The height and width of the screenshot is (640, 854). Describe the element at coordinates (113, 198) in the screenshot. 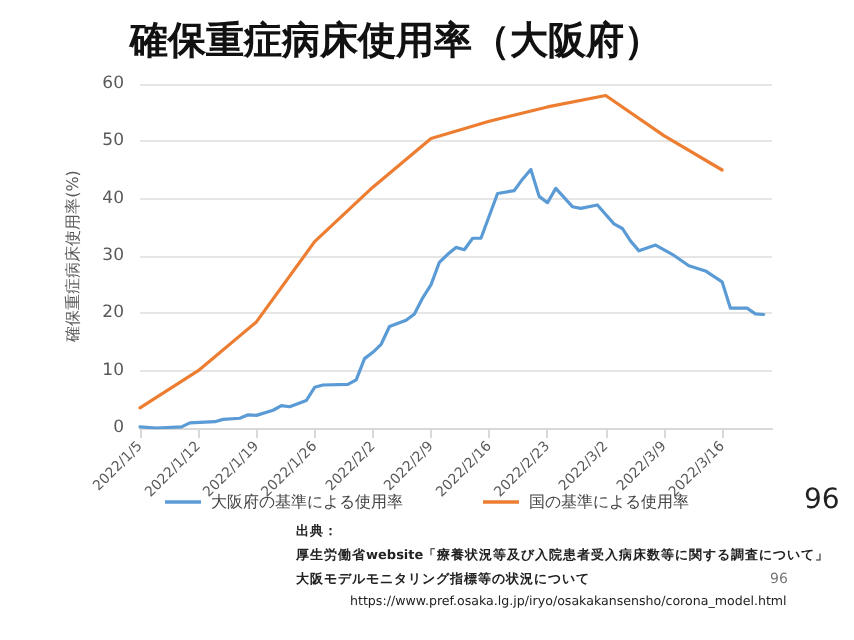

I see `y-tick-label: 40` at that location.